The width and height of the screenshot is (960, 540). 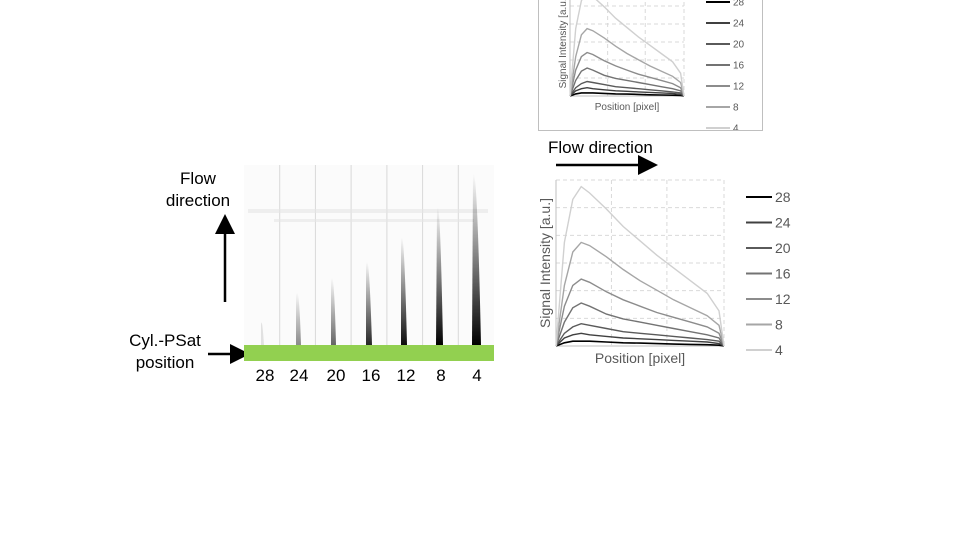 What do you see at coordinates (265, 375) in the screenshot?
I see `strip-label-28: 28` at bounding box center [265, 375].